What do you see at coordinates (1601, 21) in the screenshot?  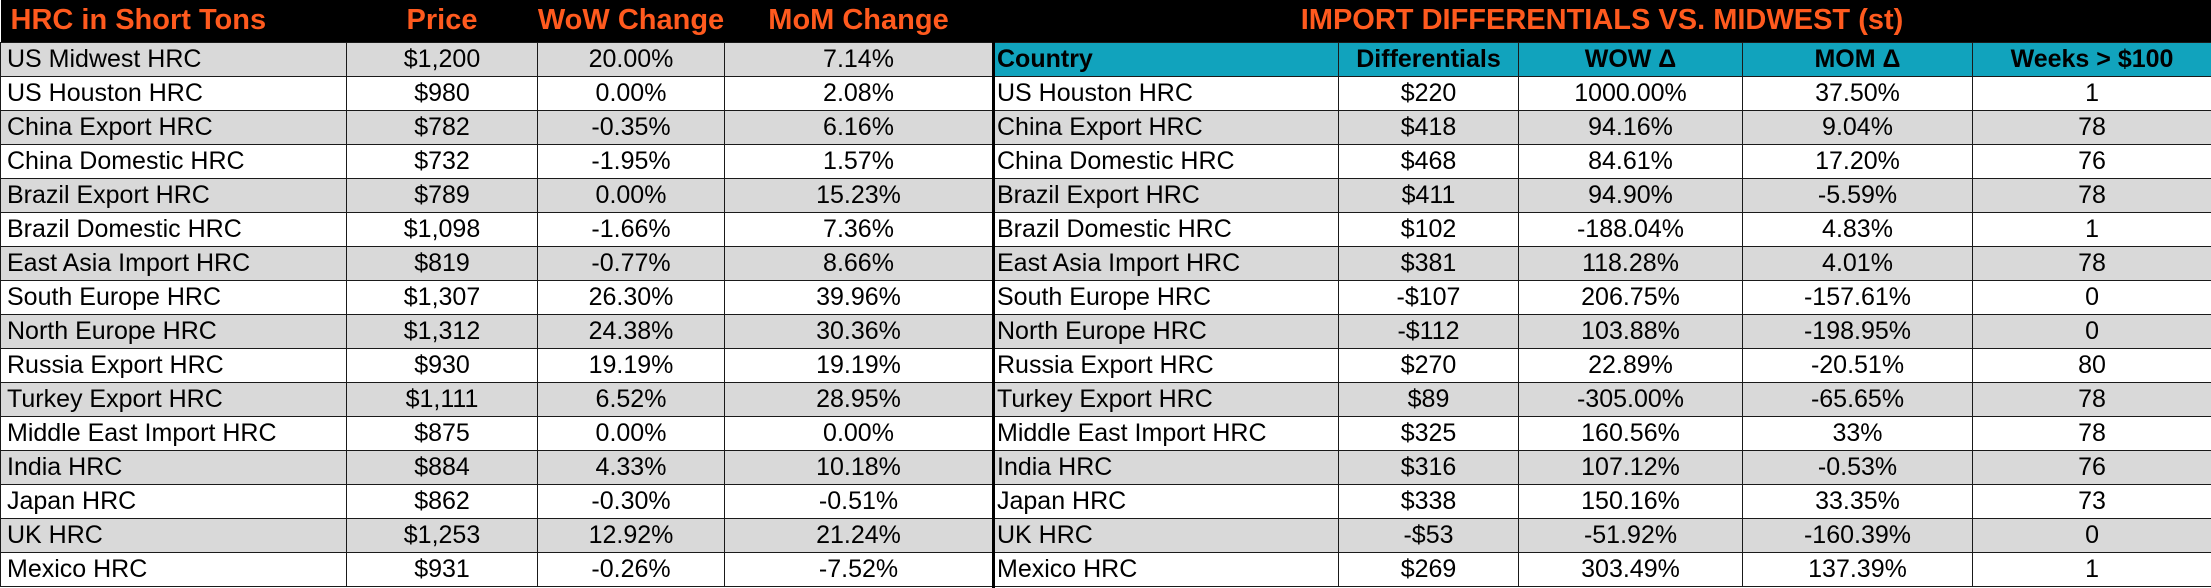 I see `differentials-title-row: IMPORT DIFFERENTIALS VS. MIDWEST (st)` at bounding box center [1601, 21].